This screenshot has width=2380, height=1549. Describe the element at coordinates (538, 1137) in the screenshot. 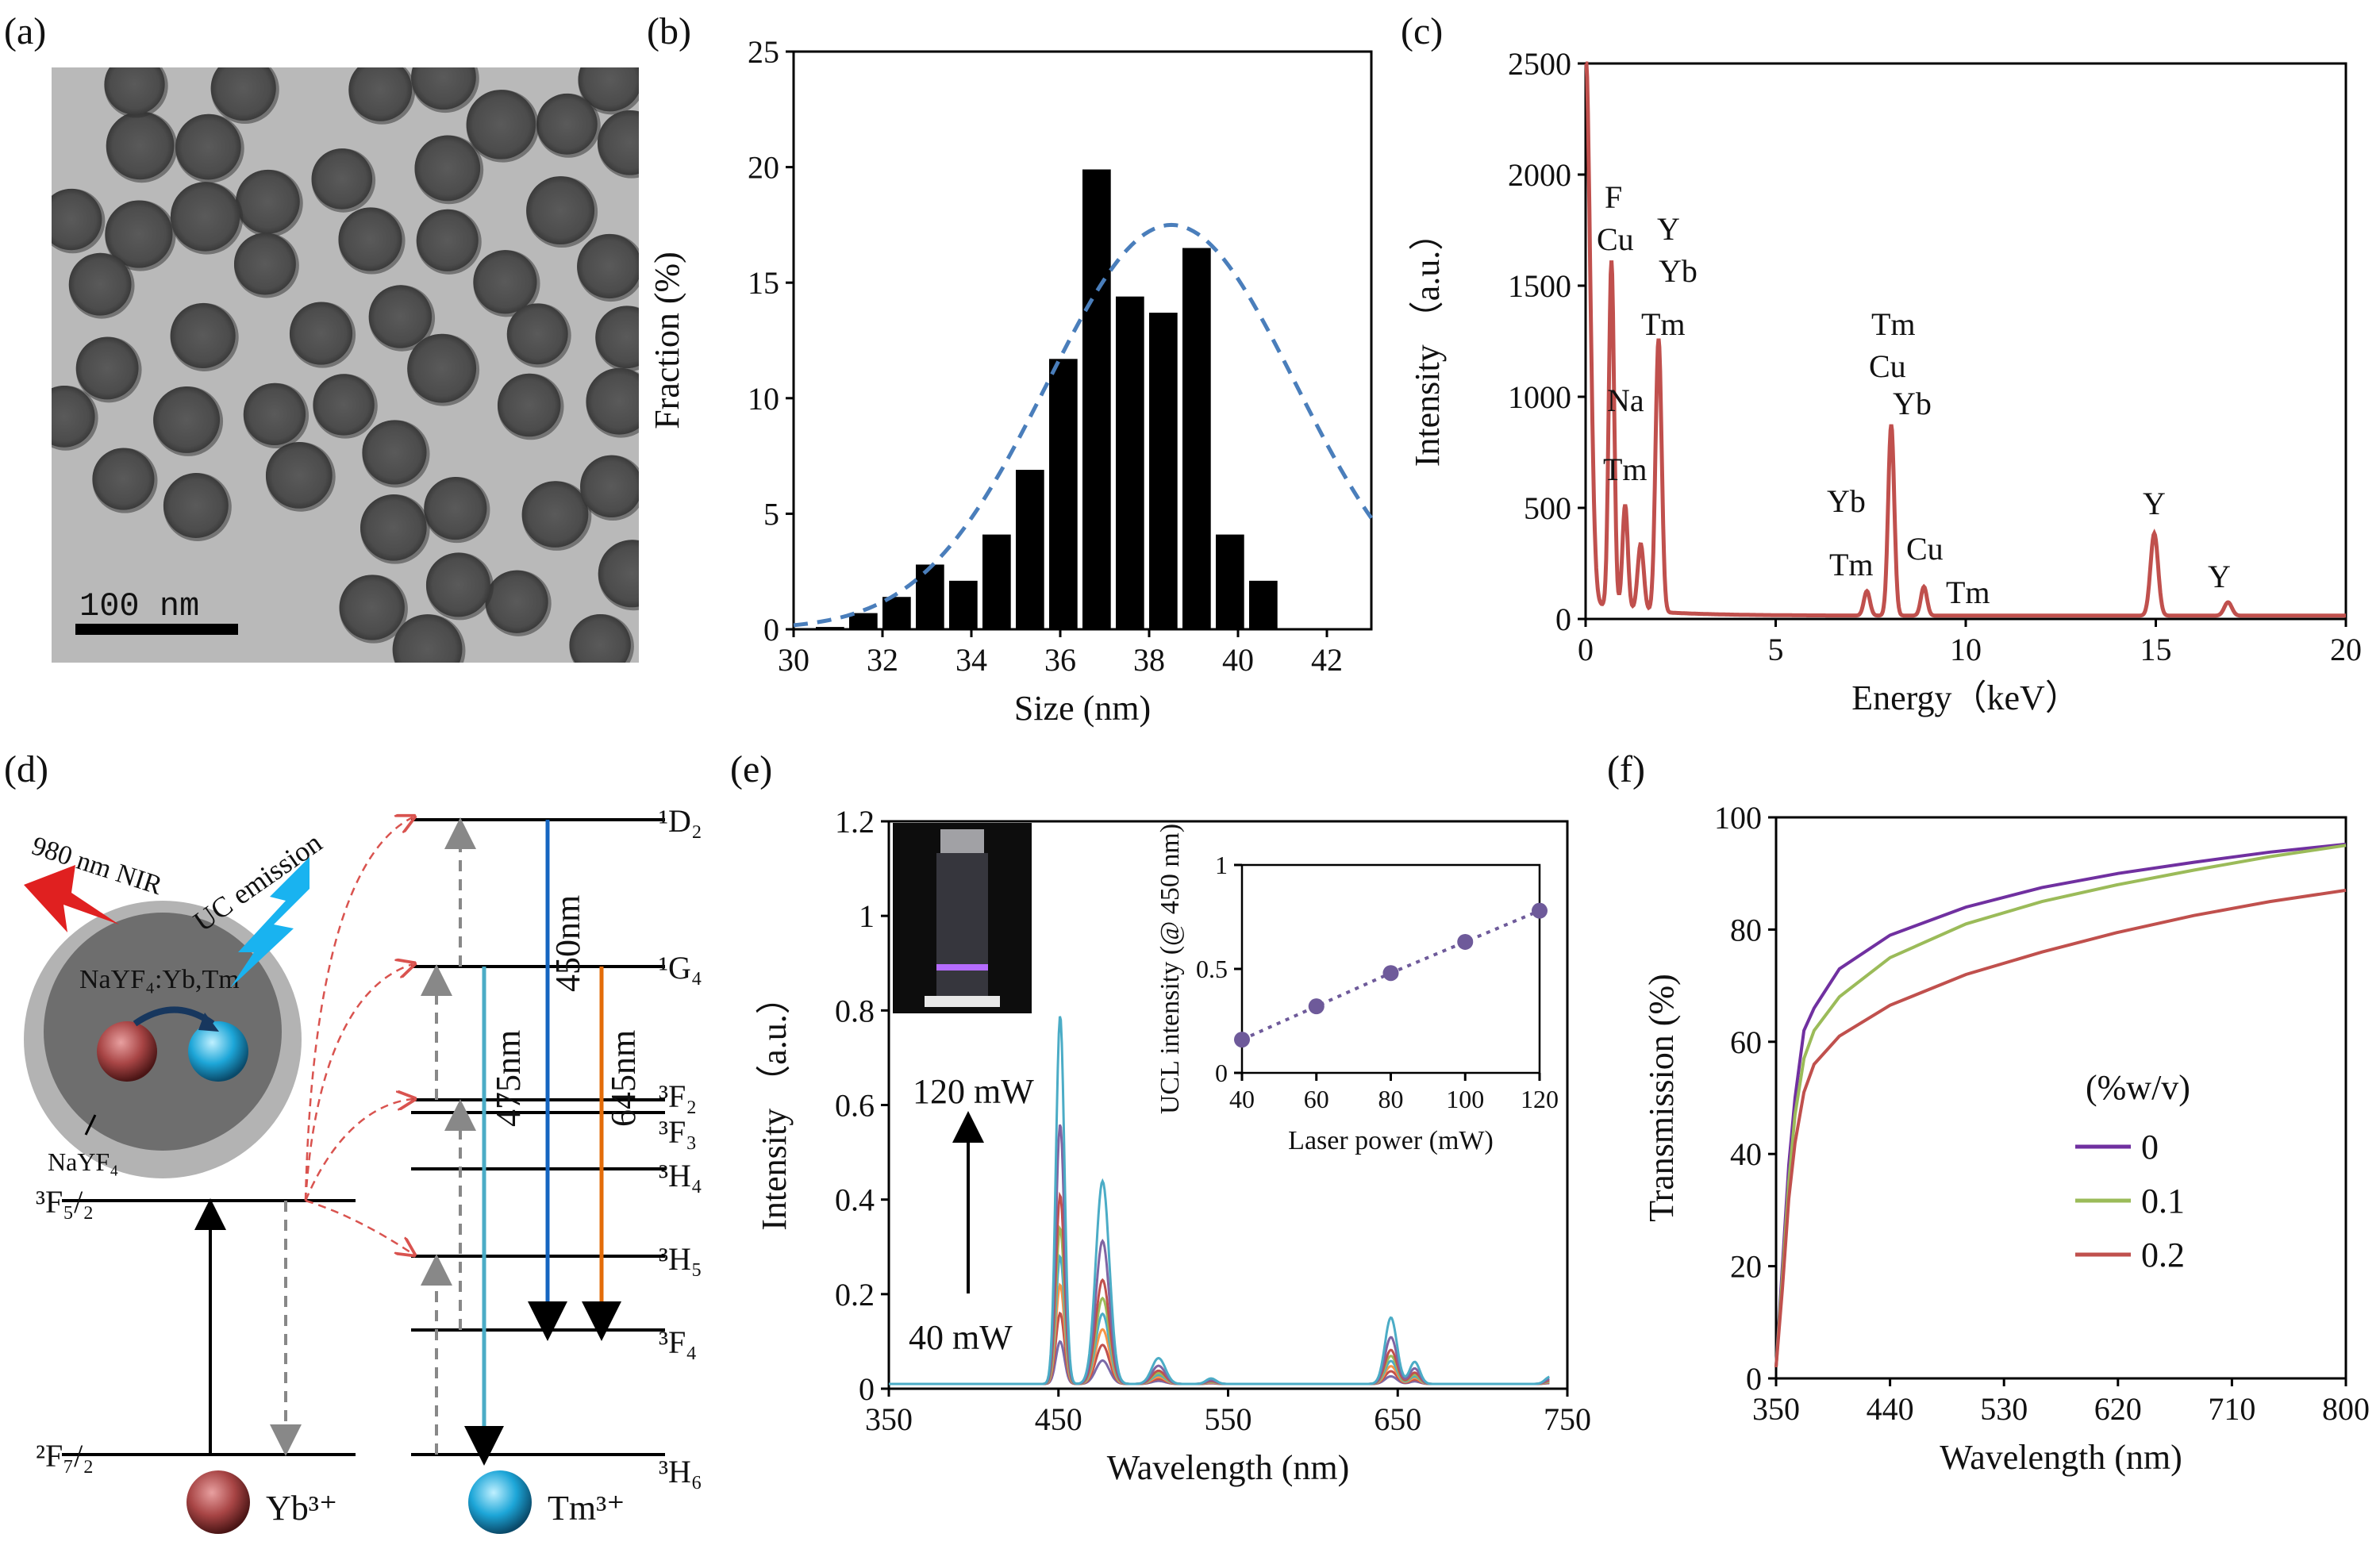

I see `tm-levels` at that location.